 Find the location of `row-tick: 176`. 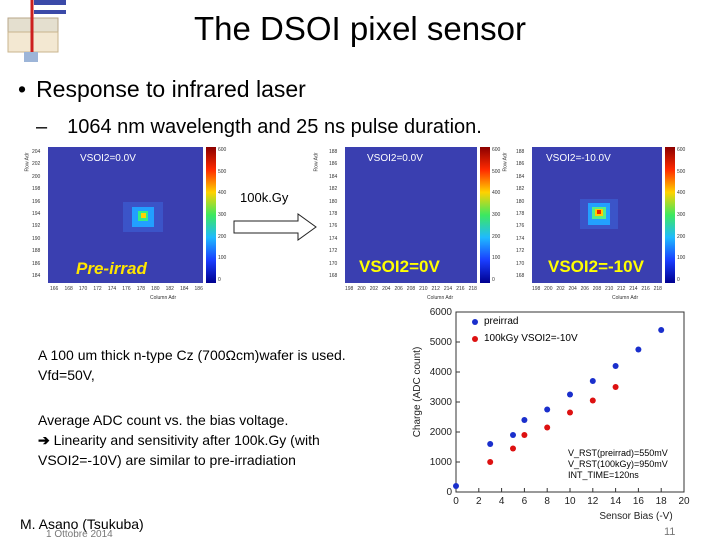

row-tick: 176 is located at coordinates (333, 226).